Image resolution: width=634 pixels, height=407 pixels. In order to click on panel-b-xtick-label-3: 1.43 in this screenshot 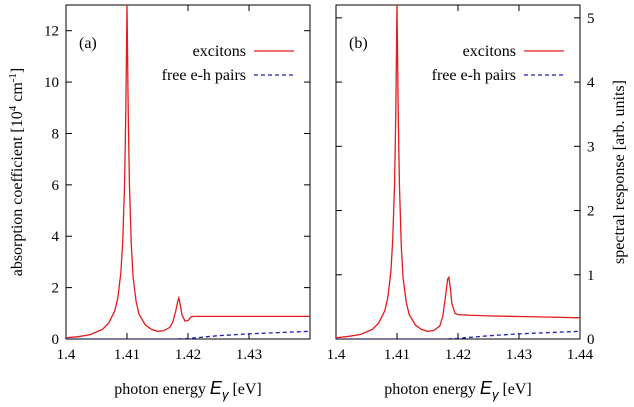, I will do `click(519, 355)`.